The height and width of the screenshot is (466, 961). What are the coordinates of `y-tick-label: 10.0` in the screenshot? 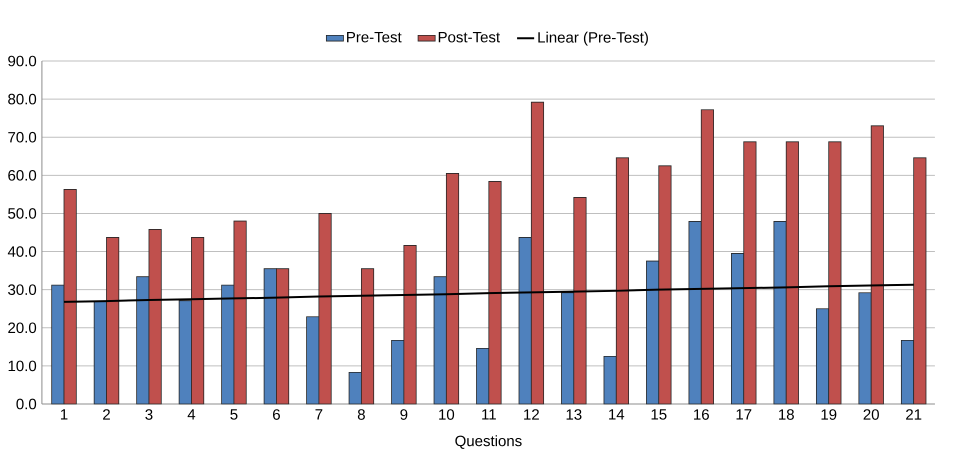 It's located at (22, 366).